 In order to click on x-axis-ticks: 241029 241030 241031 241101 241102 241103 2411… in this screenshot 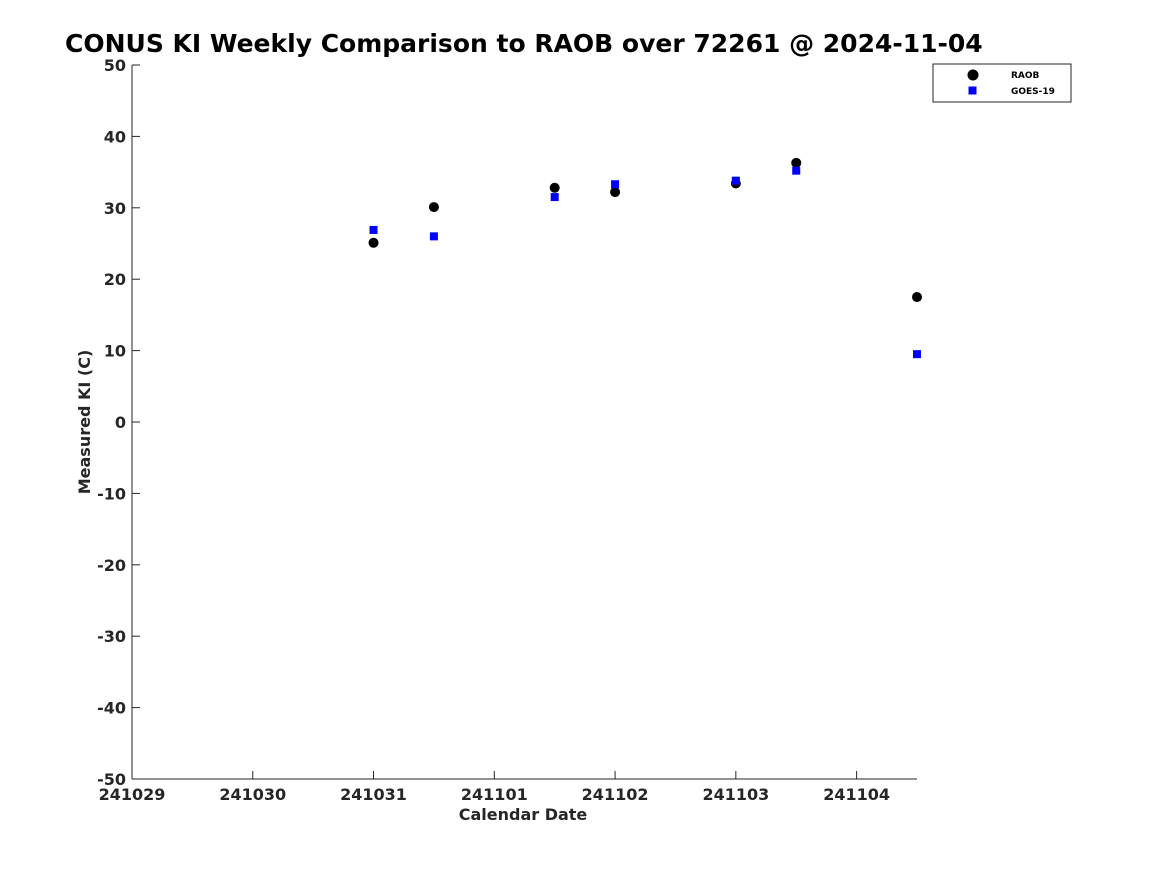, I will do `click(494, 787)`.